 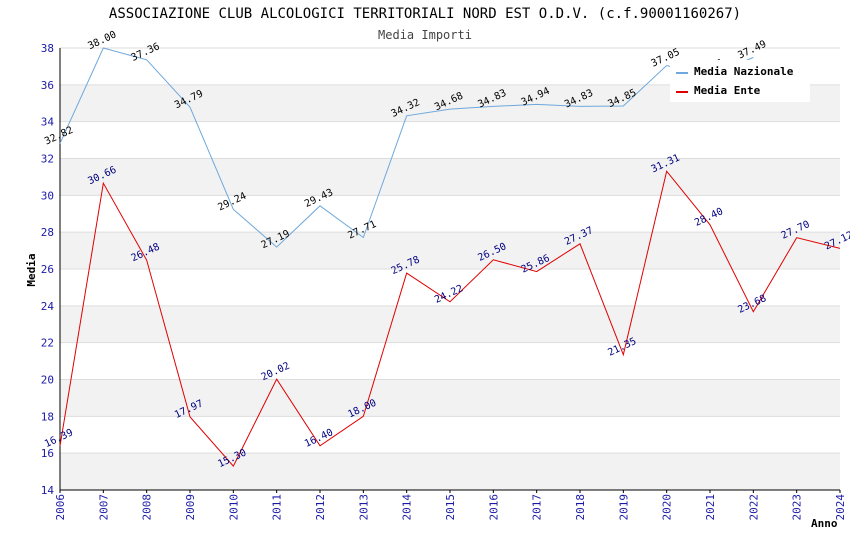 I want to click on data-label: 38.00, so click(x=102, y=40).